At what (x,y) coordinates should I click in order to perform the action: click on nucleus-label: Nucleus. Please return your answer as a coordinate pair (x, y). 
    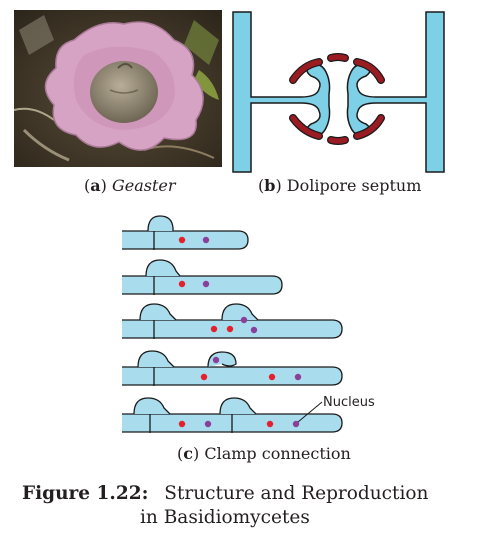
    Looking at the image, I should click on (349, 402).